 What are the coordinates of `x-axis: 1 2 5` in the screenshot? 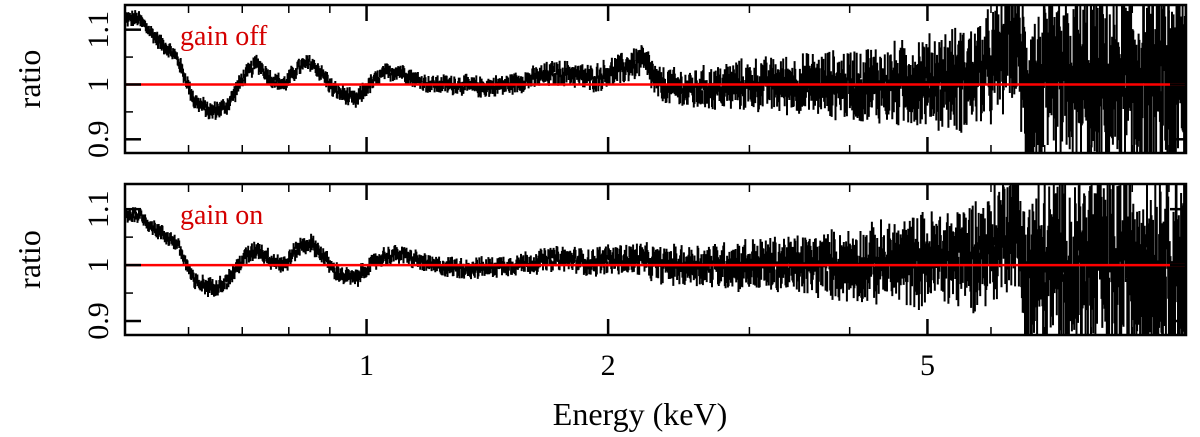 It's located at (647, 365).